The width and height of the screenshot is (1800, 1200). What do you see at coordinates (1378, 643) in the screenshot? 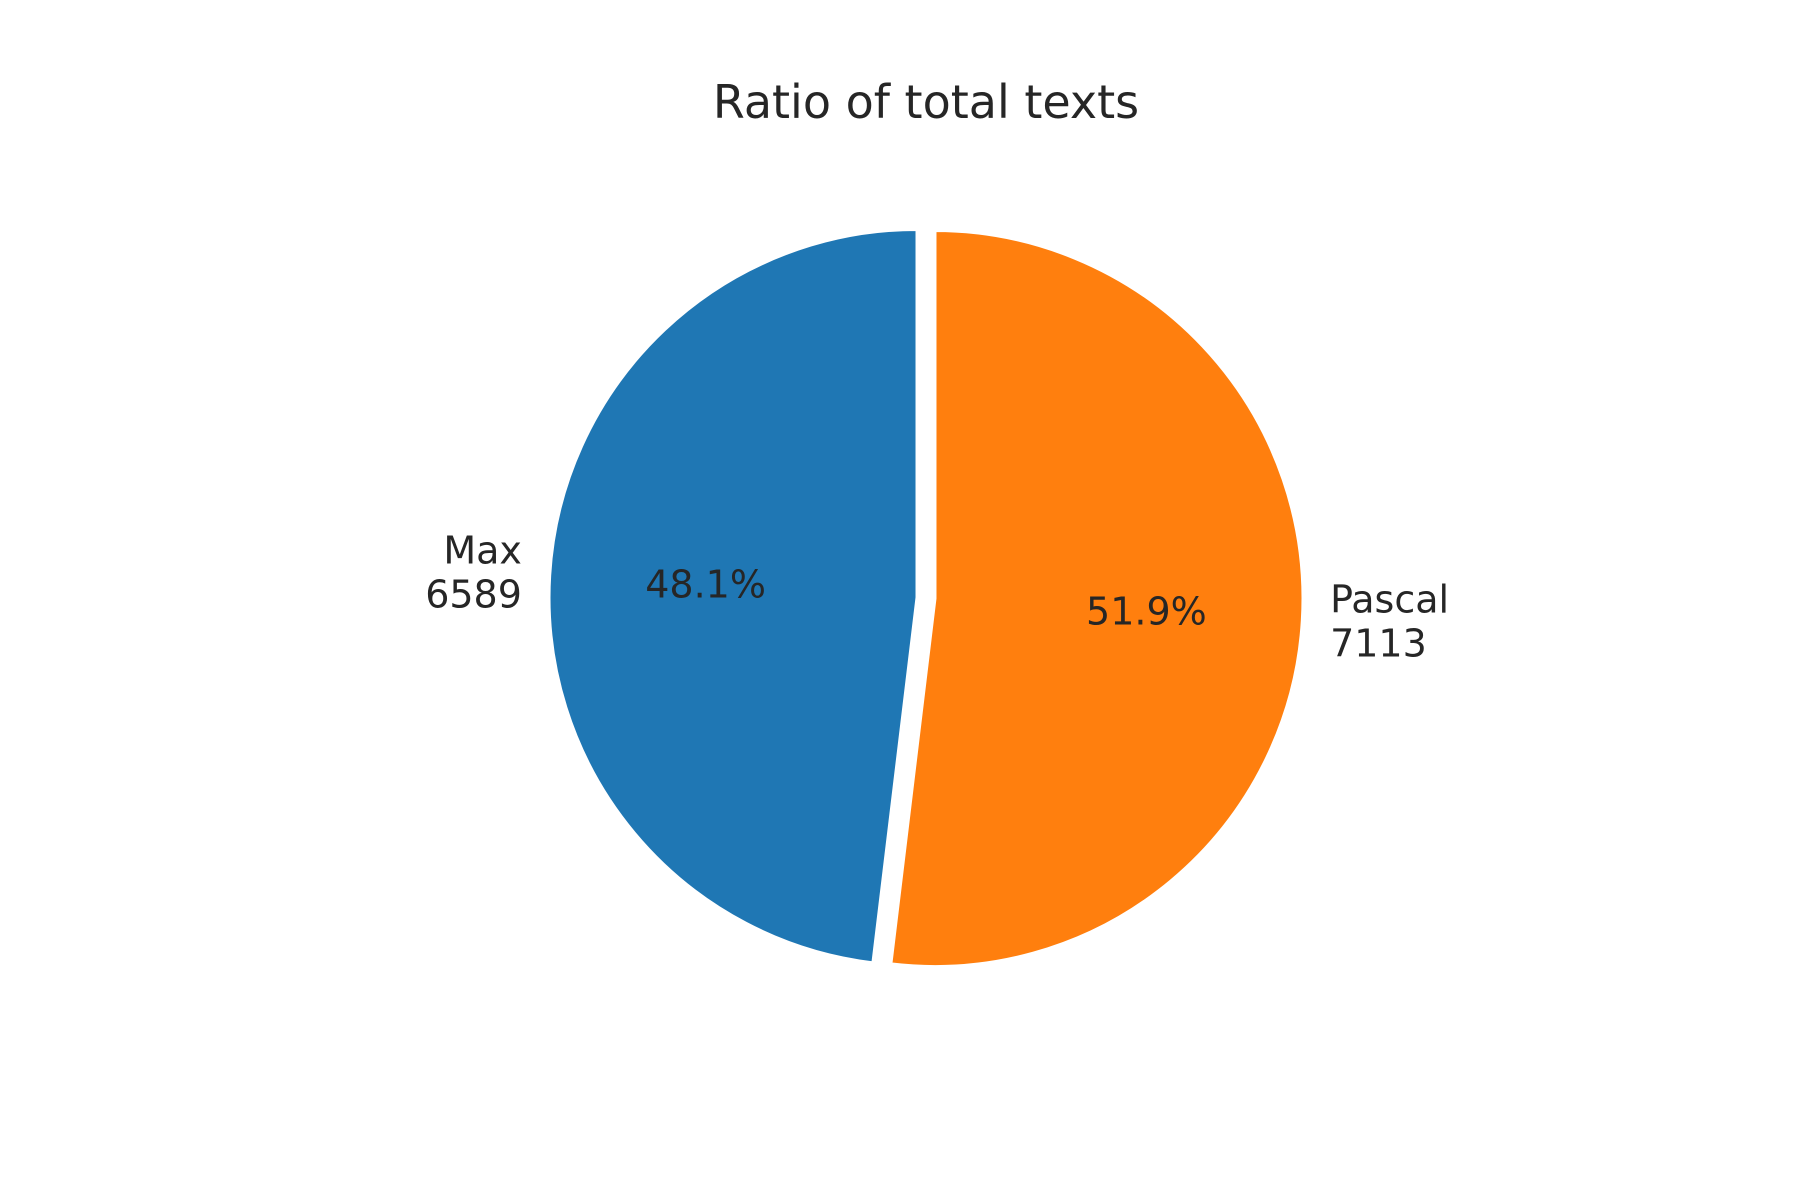
I see `slice-label-value: 7113` at bounding box center [1378, 643].